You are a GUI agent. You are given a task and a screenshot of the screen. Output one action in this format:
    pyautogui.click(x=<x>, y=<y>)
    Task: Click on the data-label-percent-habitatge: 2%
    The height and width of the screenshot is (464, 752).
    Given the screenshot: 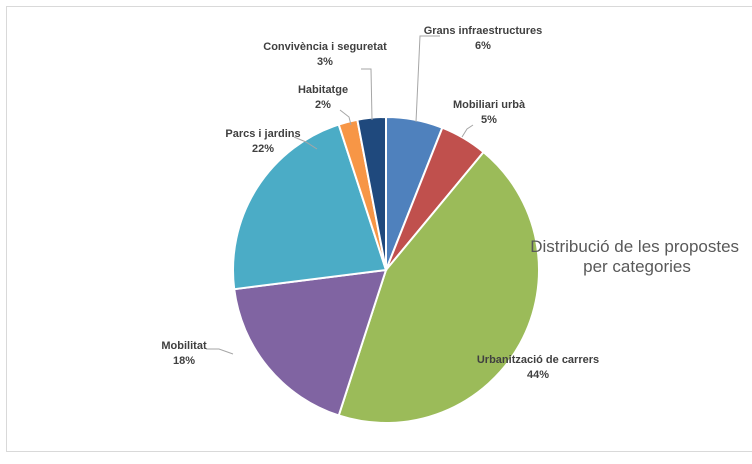 What is the action you would take?
    pyautogui.click(x=323, y=105)
    